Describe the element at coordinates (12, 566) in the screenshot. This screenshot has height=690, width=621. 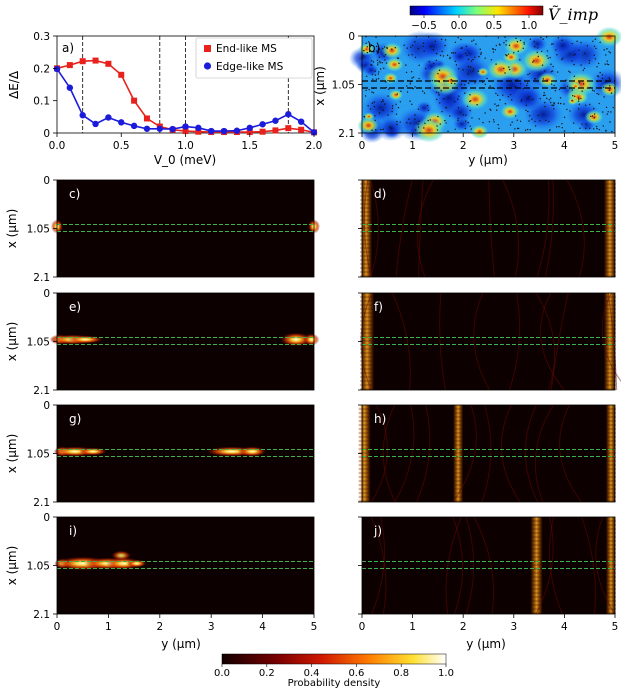
I see `y-axis-label: x (μm)` at that location.